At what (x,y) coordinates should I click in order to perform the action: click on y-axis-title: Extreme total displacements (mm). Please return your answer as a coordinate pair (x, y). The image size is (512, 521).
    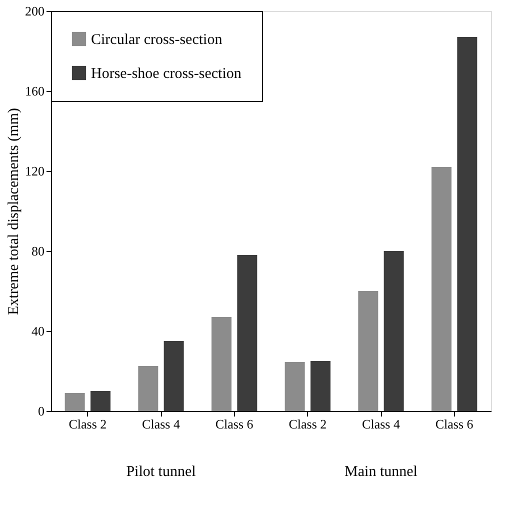
    Looking at the image, I should click on (14, 212).